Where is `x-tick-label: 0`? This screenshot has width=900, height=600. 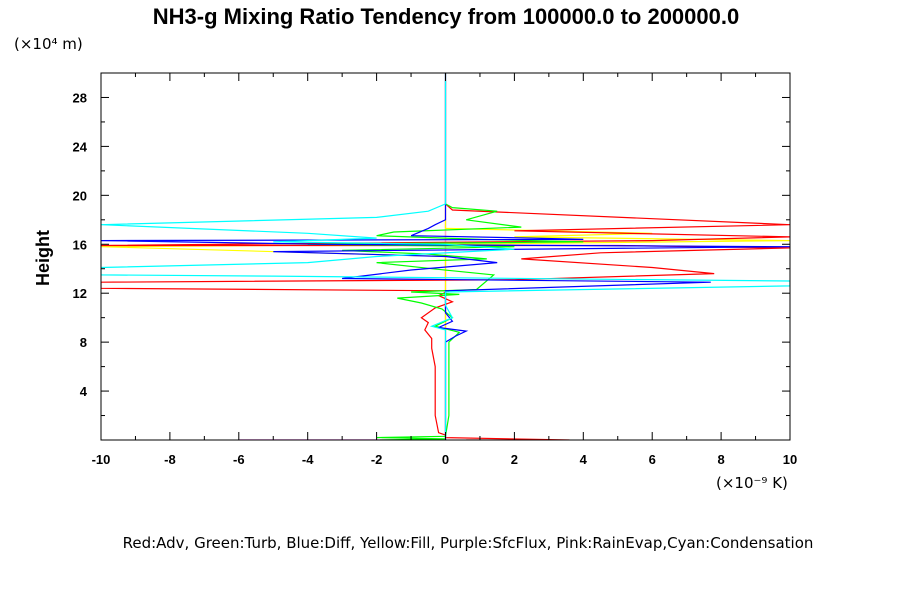 x-tick-label: 0 is located at coordinates (445, 459).